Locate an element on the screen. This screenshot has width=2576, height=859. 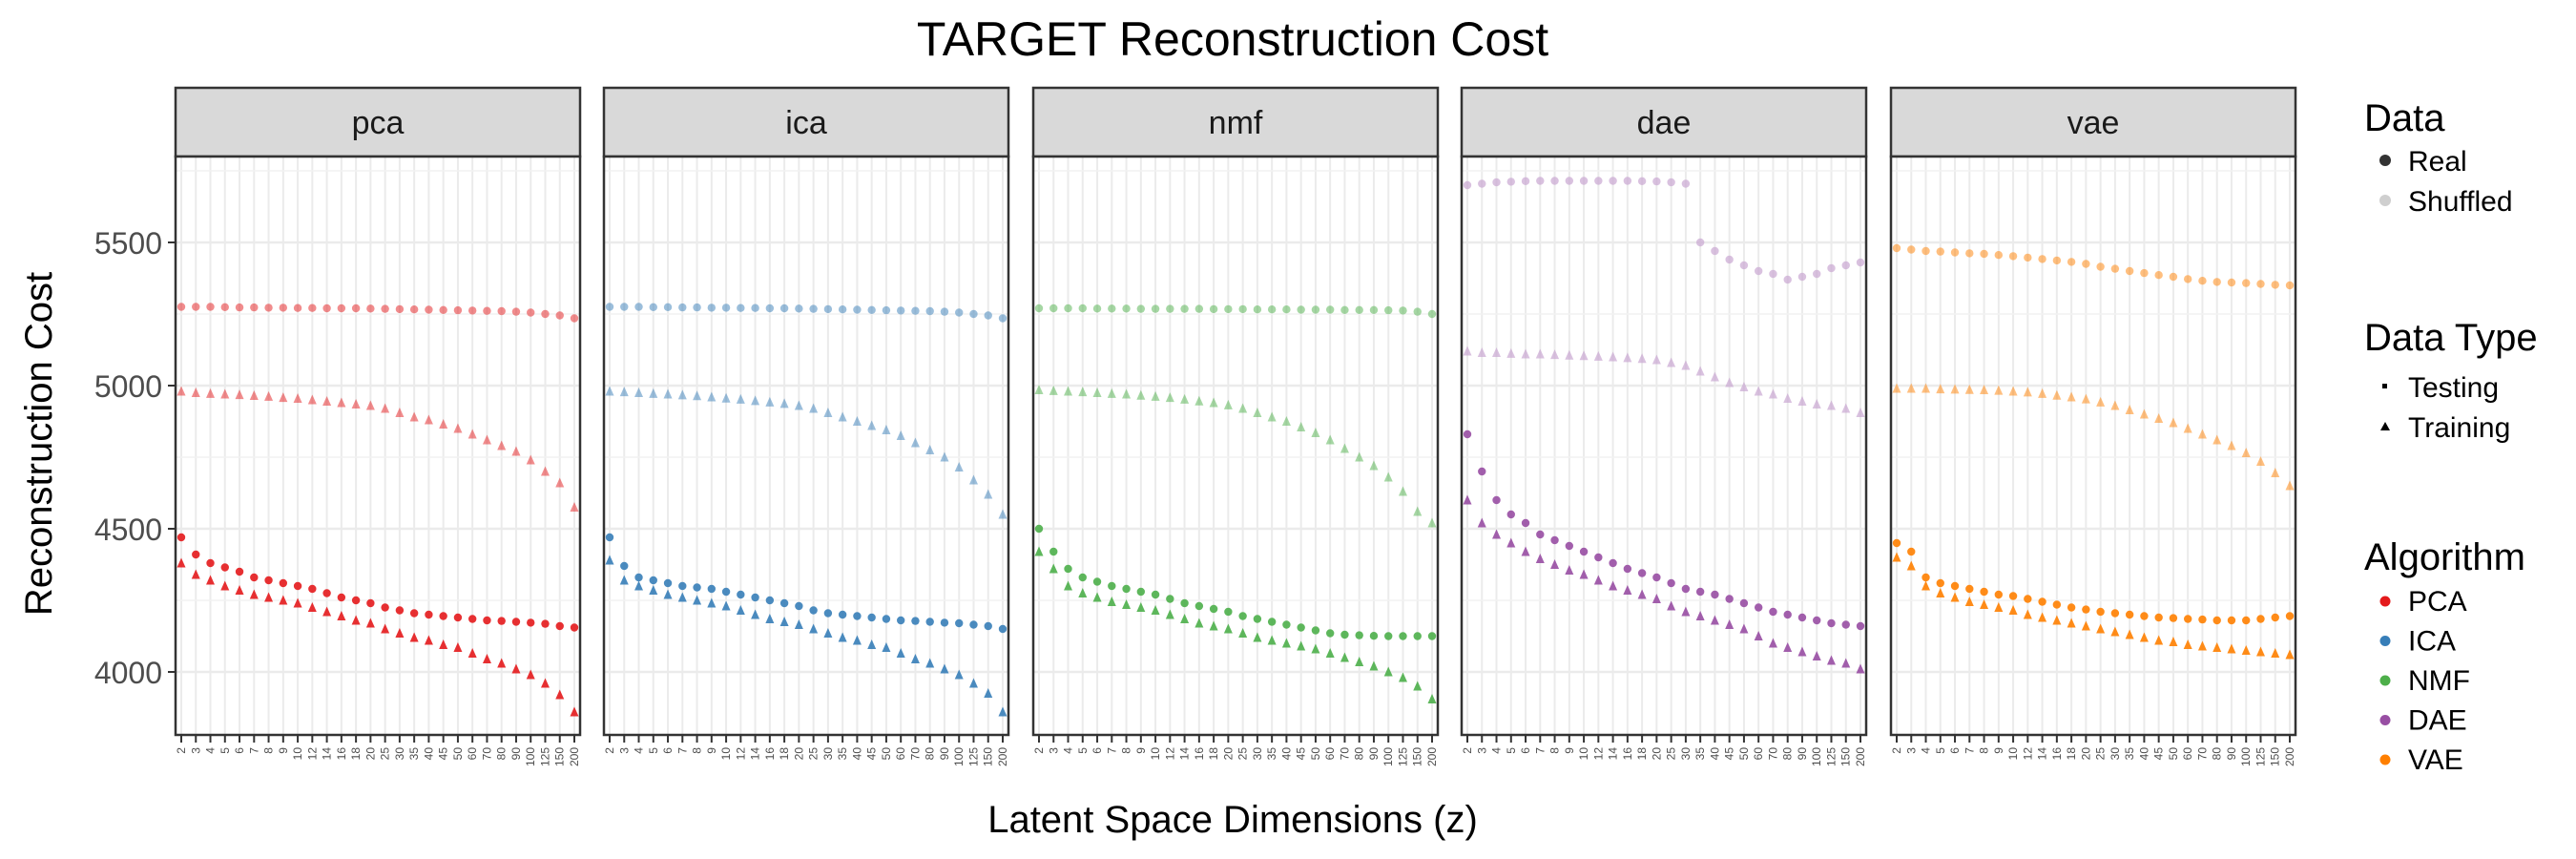
x-tick-label: 4 is located at coordinates (639, 750).